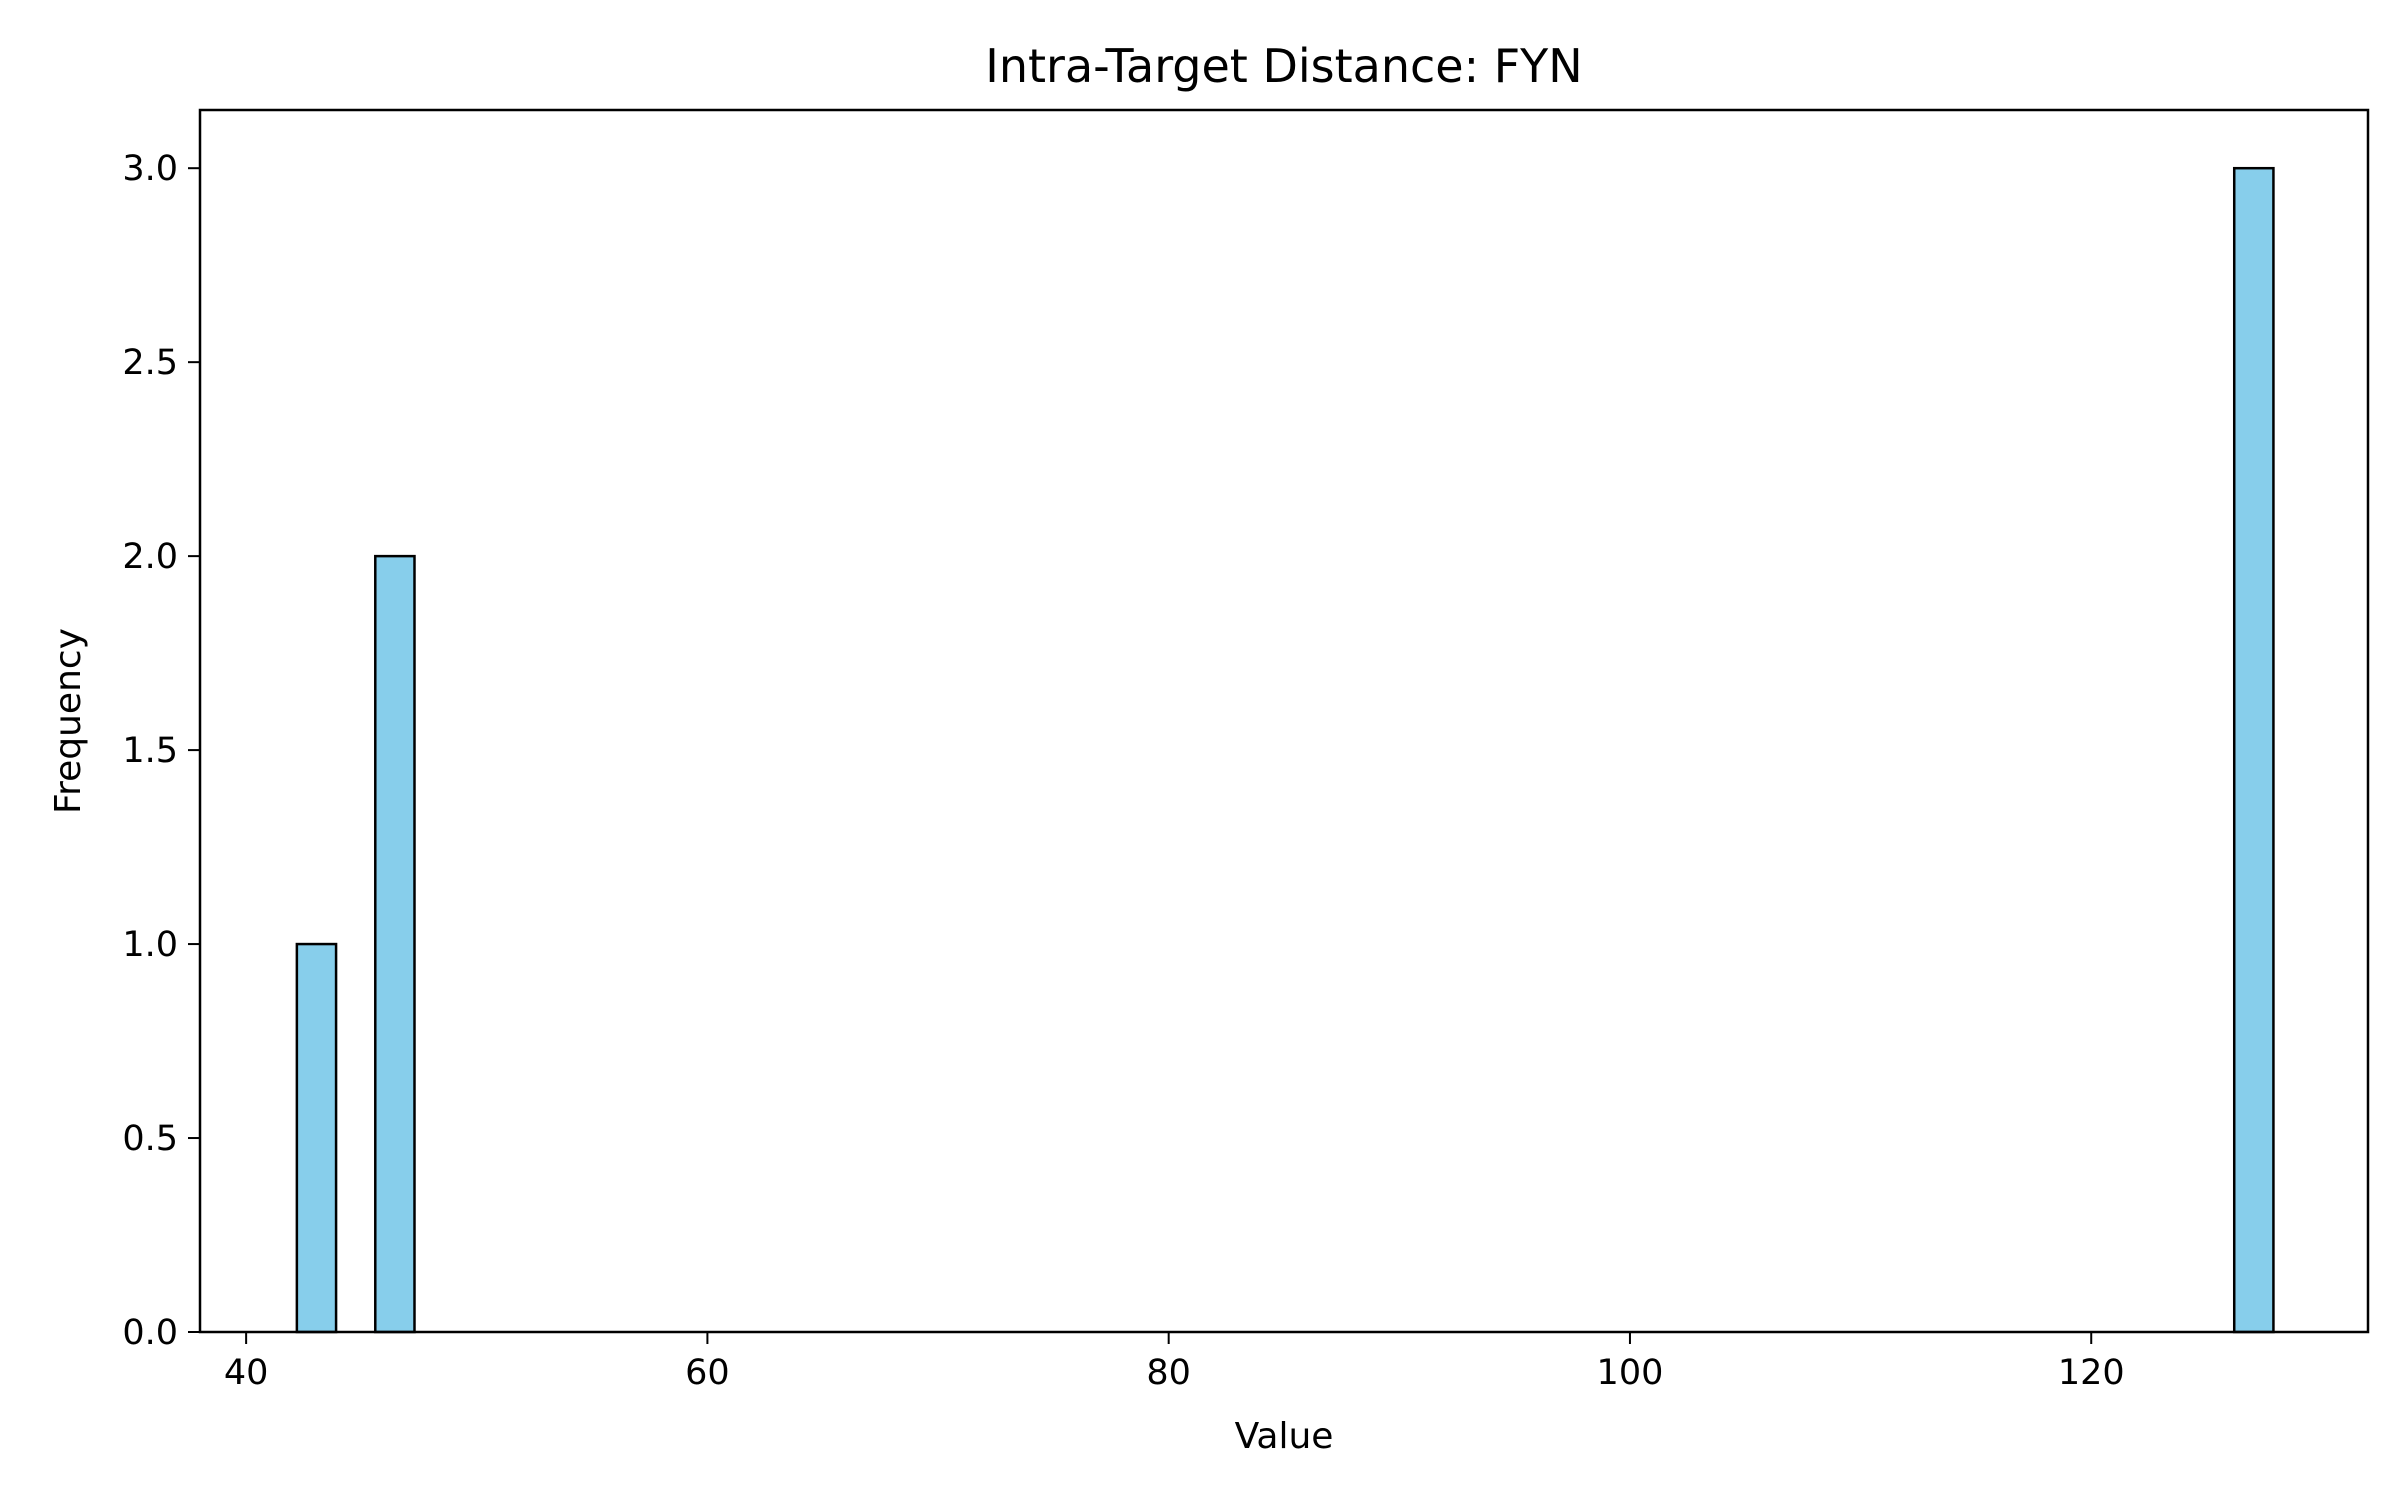  Describe the element at coordinates (150, 1139) in the screenshot. I see `y-tick-label: 0.5` at that location.